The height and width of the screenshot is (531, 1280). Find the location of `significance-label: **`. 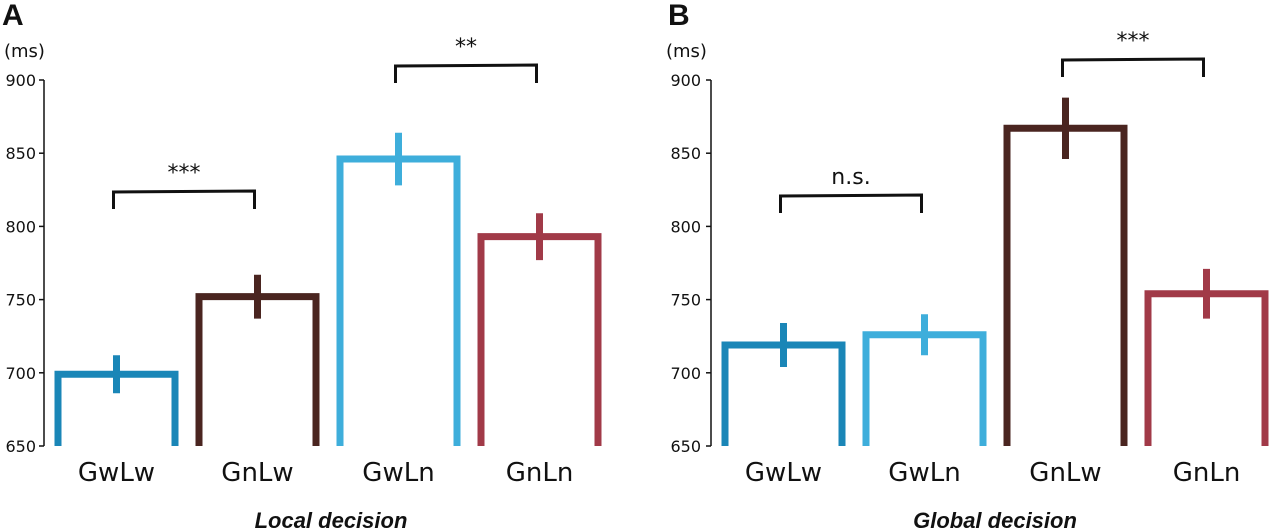

significance-label: ** is located at coordinates (466, 47).